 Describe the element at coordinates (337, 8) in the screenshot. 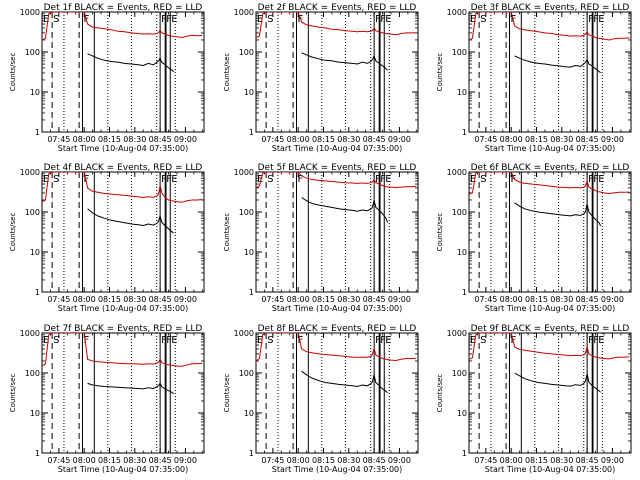

I see `chart-title: Det 2f BLACK = Events, RED = LLD` at that location.